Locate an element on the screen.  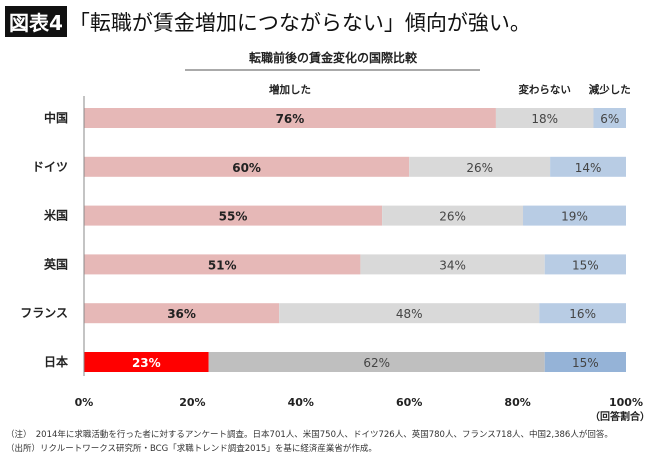
category-label: 米国 is located at coordinates (56, 215).